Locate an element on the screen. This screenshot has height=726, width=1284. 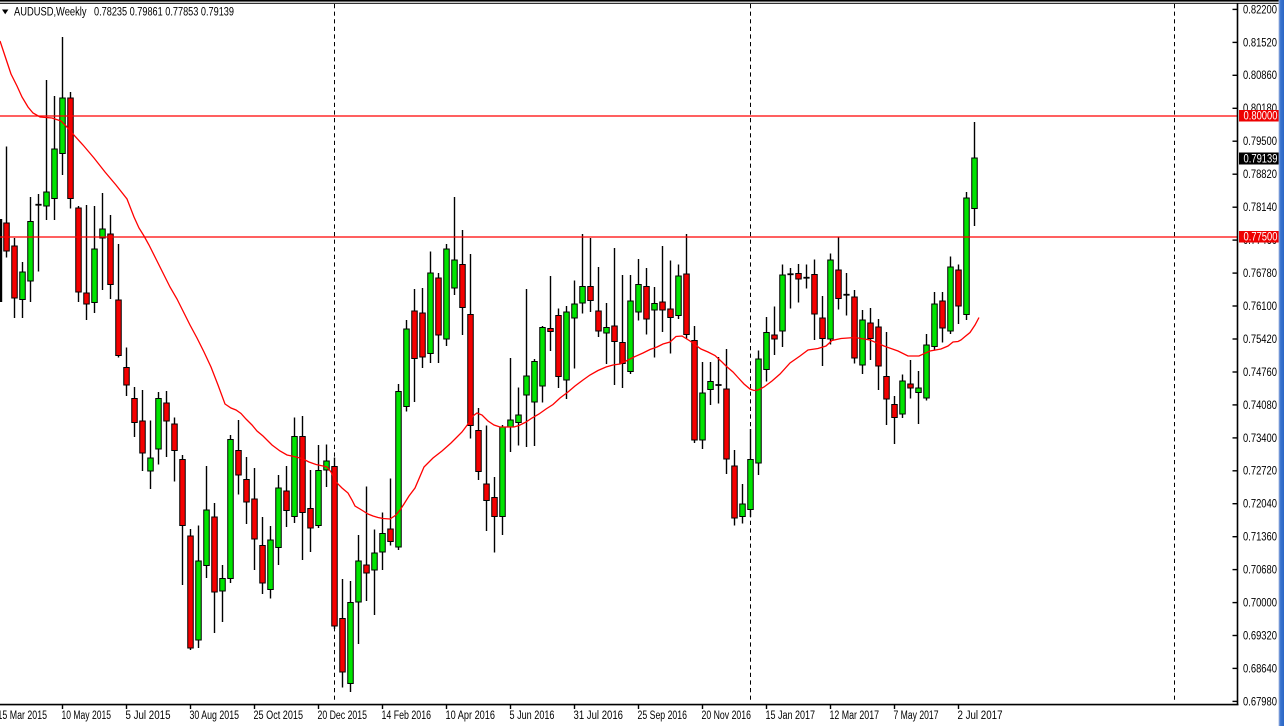
svg-text: 20 Dec 2015 is located at coordinates (343, 716).